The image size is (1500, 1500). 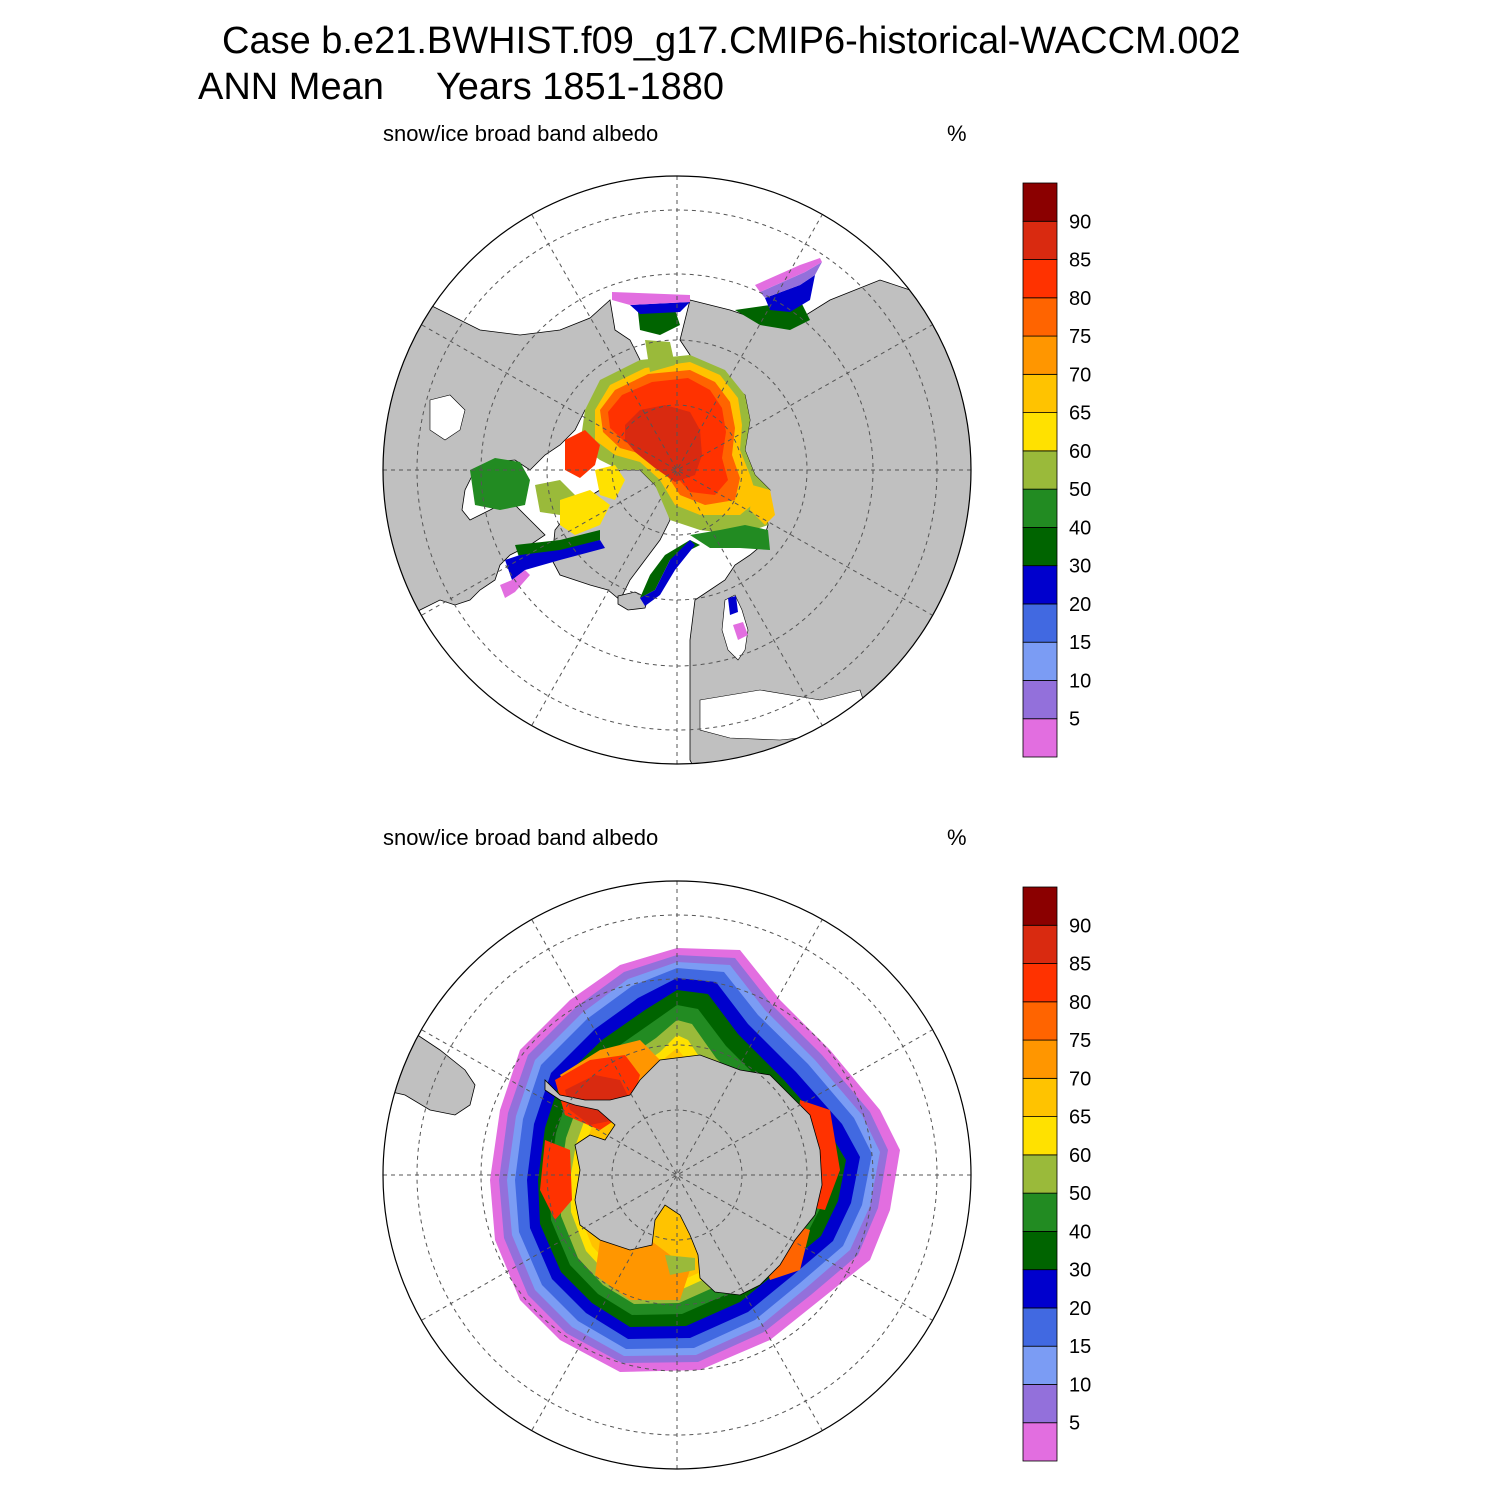 I want to click on south-colorbar-label: 40, so click(x=1080, y=1232).